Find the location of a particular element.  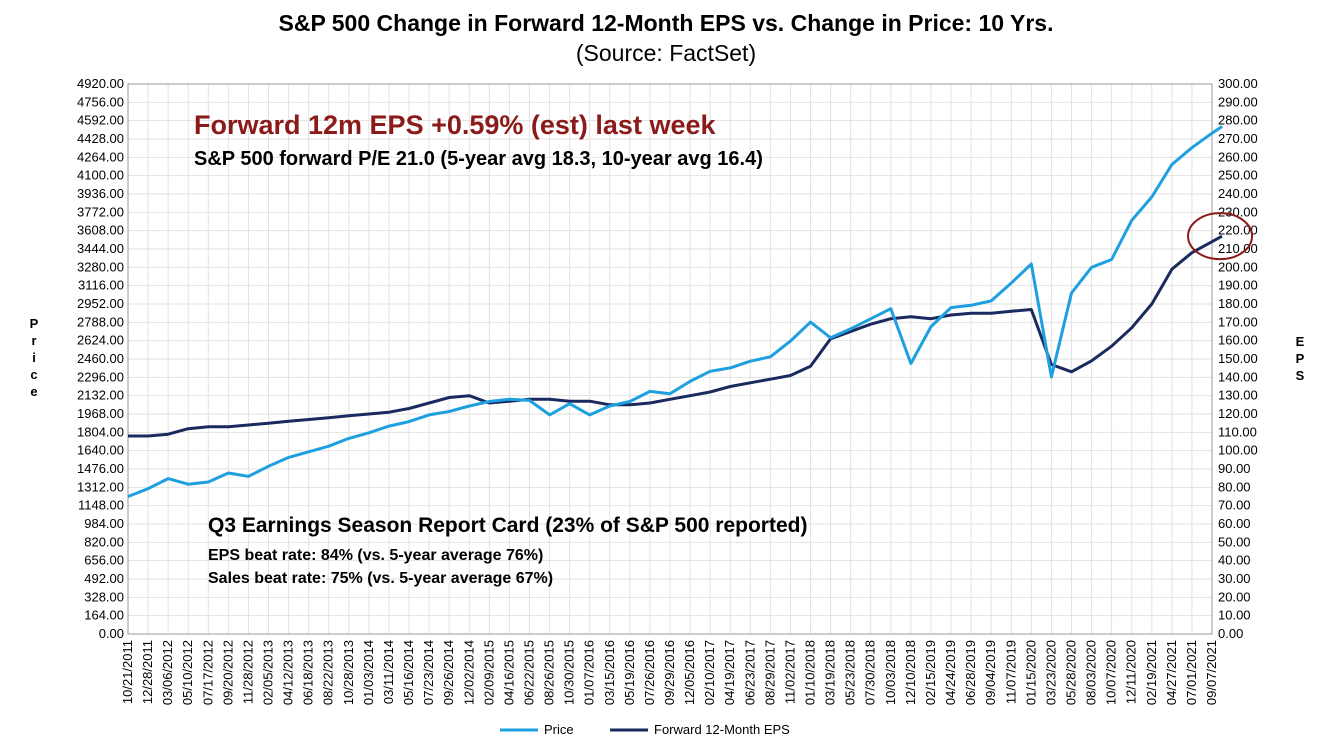

y-tick-right: 250.00 is located at coordinates (1238, 175).